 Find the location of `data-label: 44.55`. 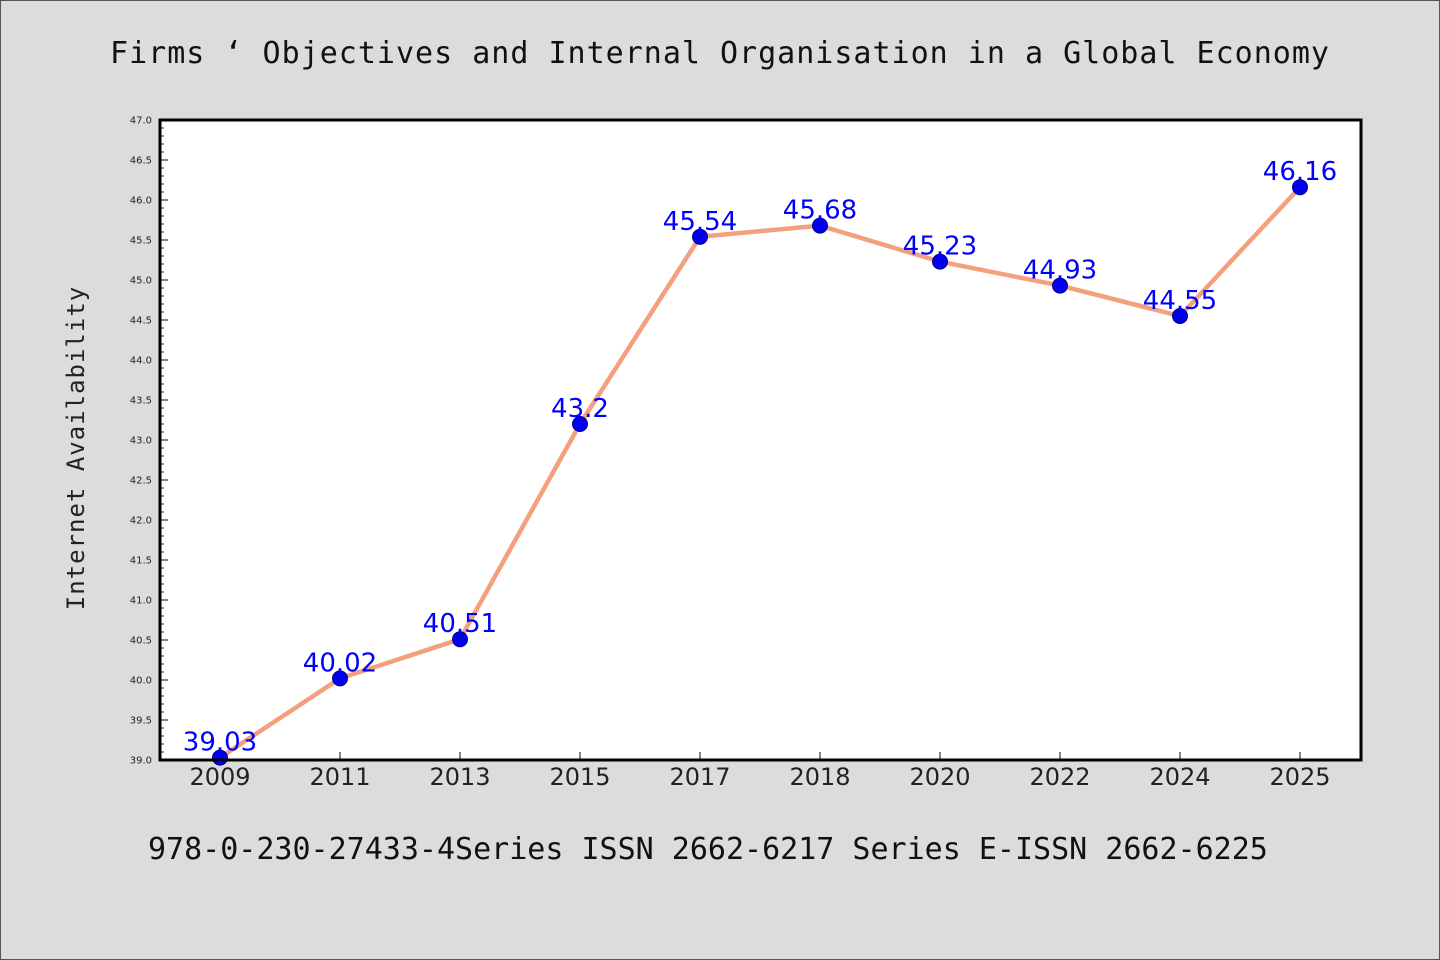

data-label: 44.55 is located at coordinates (1180, 301).